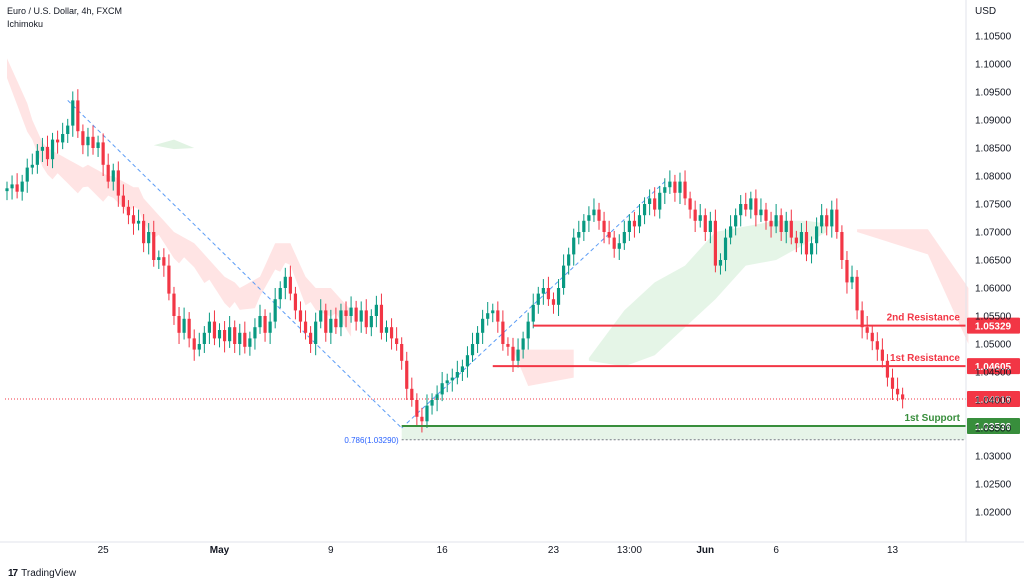  Describe the element at coordinates (993, 65) in the screenshot. I see `y-tick-label: 1.10000` at that location.